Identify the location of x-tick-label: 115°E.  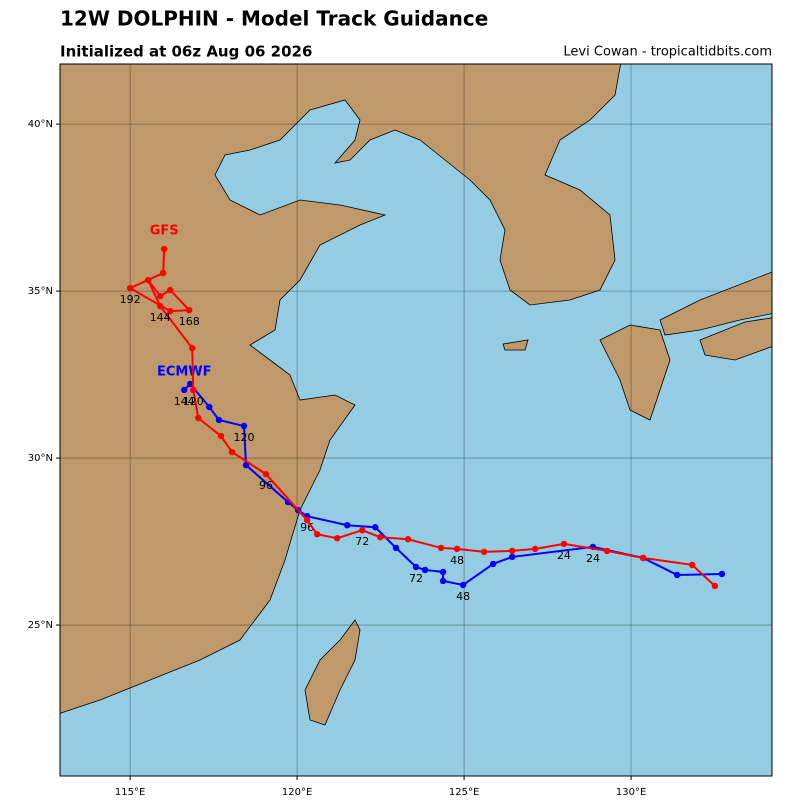
(130, 792).